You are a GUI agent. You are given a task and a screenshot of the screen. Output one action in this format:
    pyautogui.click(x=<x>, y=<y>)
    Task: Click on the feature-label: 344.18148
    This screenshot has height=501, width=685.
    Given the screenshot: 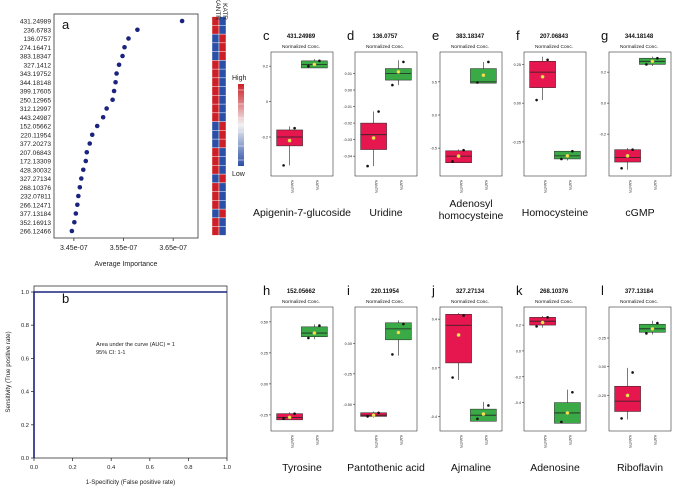 What is the action you would take?
    pyautogui.click(x=36, y=83)
    